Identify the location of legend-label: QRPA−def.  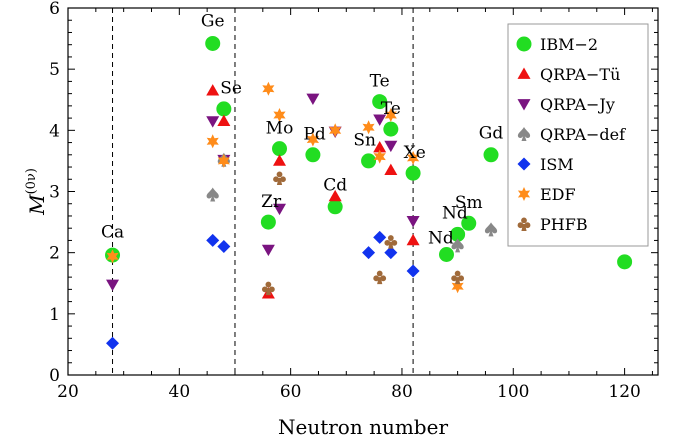
(583, 134).